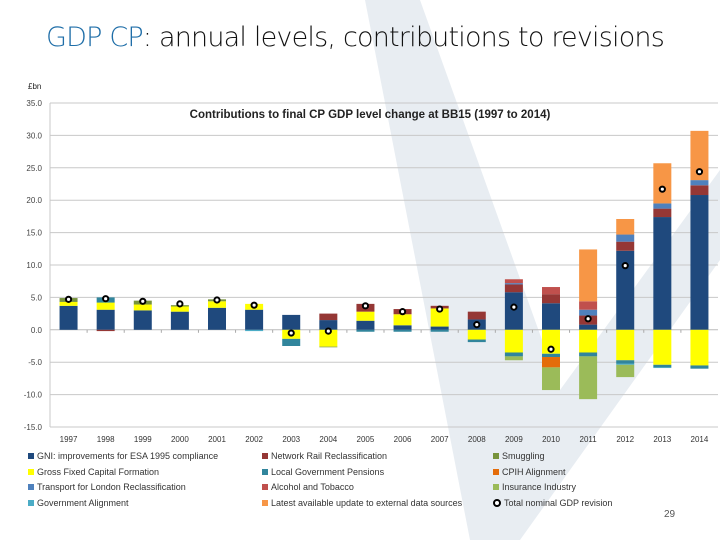  I want to click on y-tick-label: 20.0, so click(34, 200).